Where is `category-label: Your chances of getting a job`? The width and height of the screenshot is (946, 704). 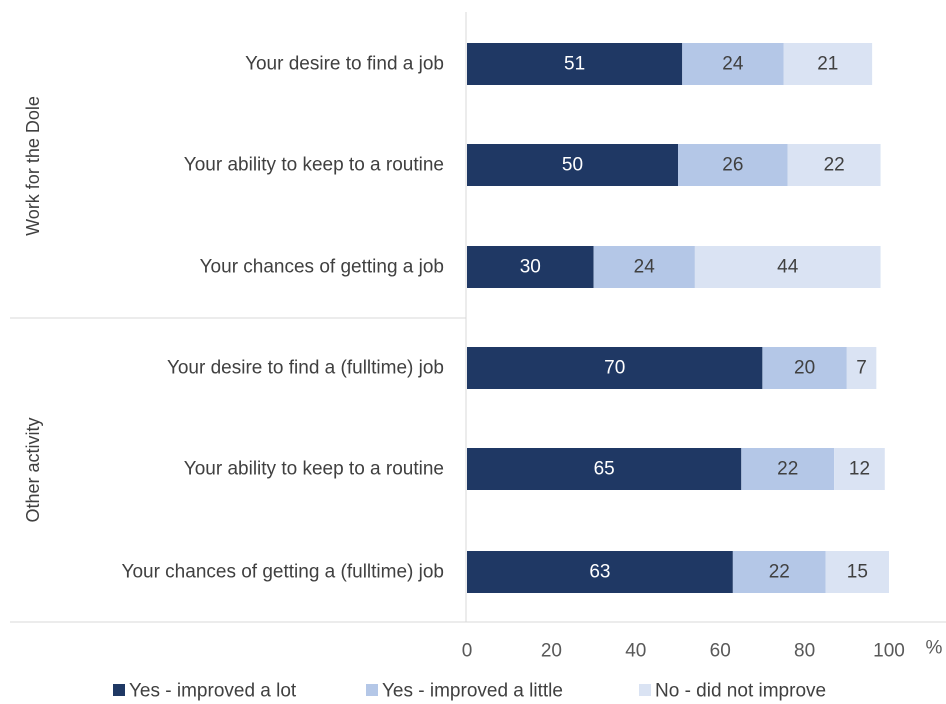 category-label: Your chances of getting a job is located at coordinates (322, 267).